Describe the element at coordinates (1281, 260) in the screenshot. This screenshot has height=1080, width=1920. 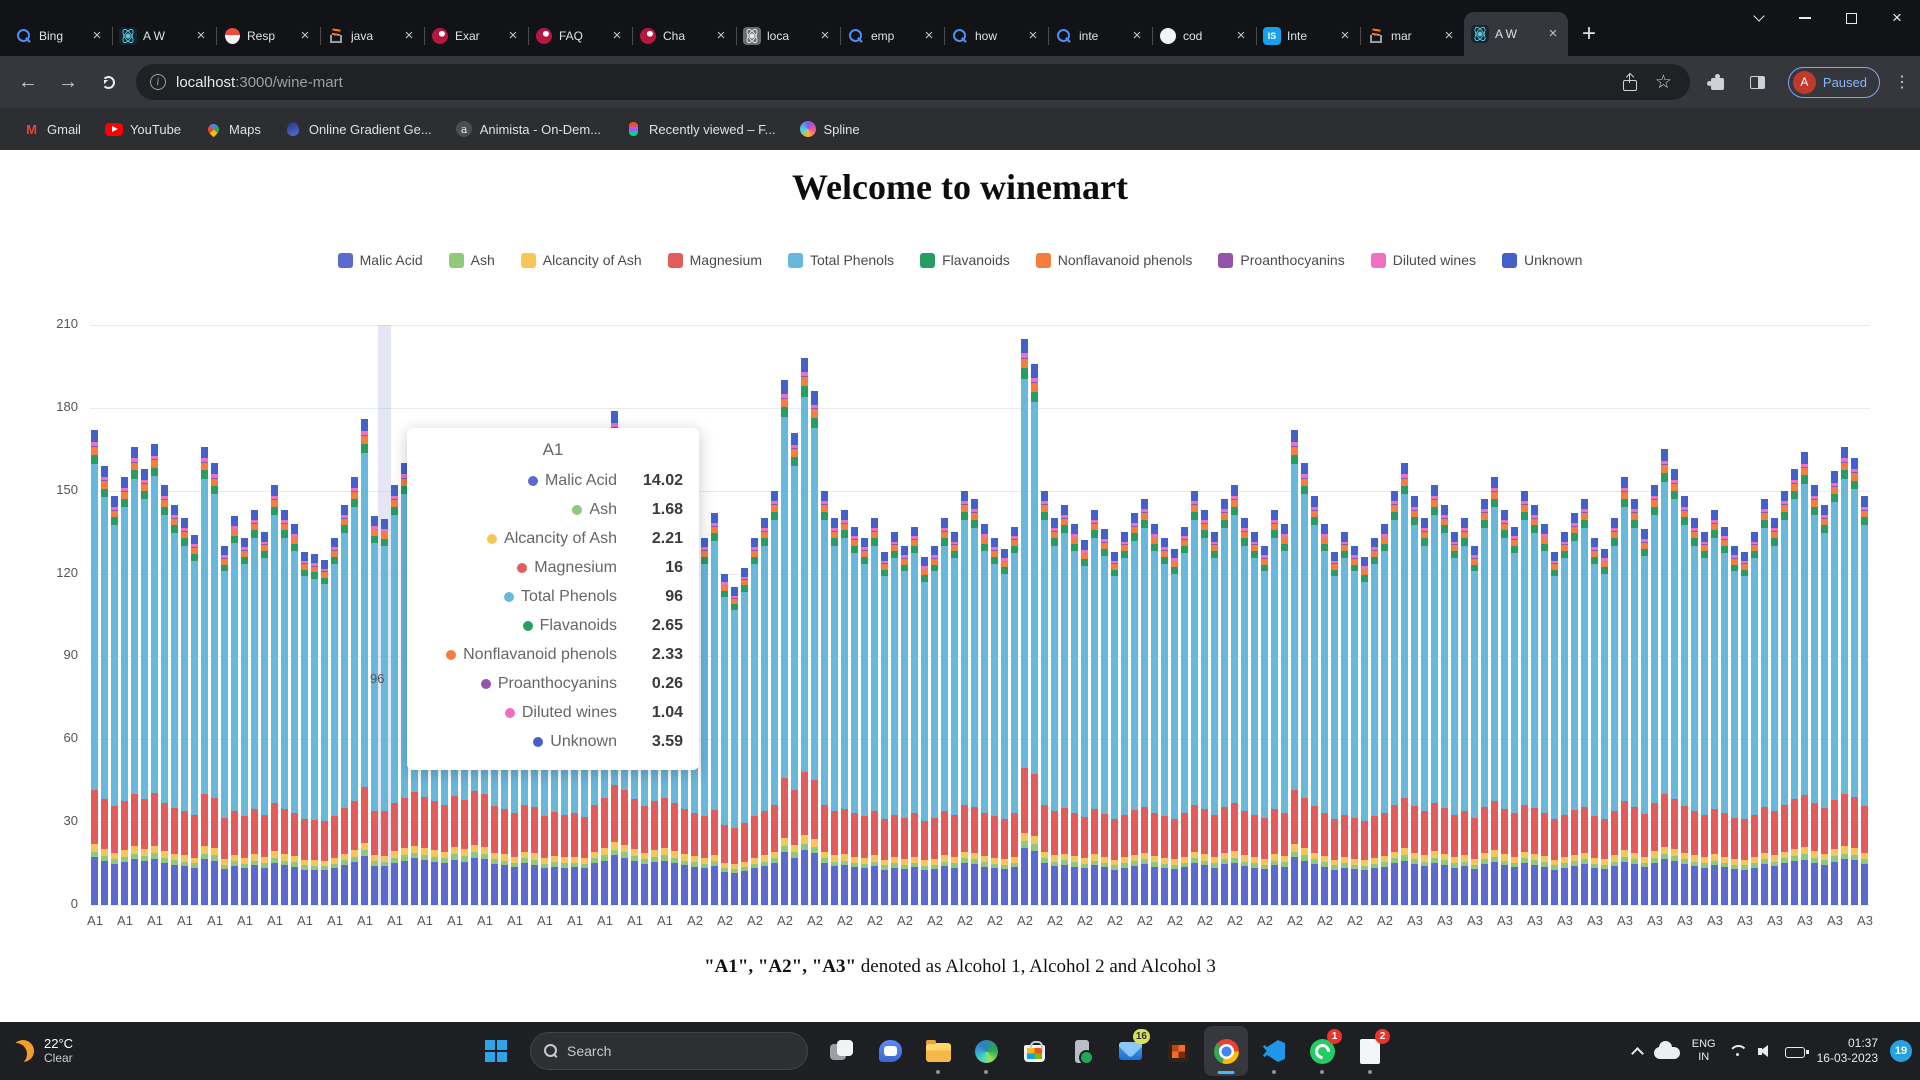
I see `legend-item: Proanthocyanins` at that location.